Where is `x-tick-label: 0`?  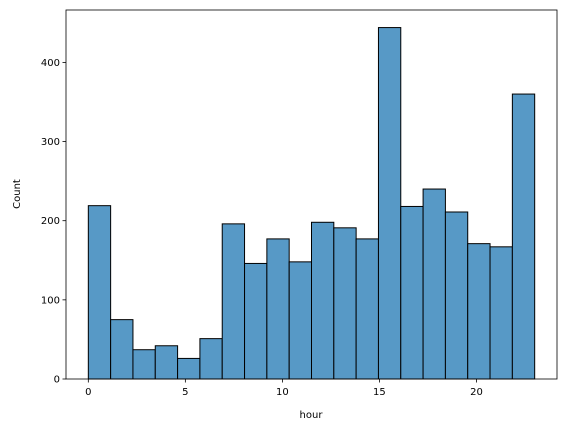 x-tick-label: 0 is located at coordinates (88, 392).